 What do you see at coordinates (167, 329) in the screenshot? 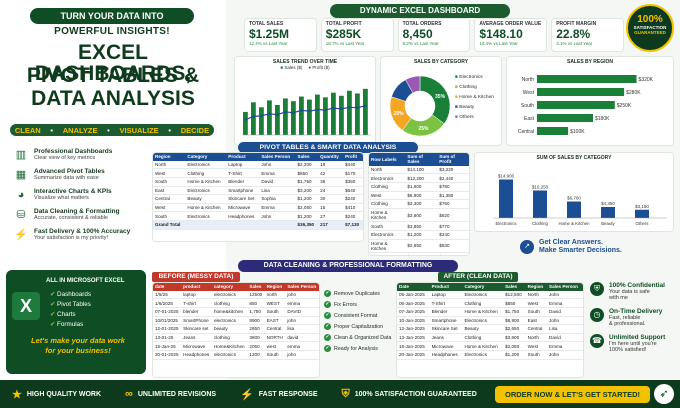
I see `table-cell: 12-01-2025` at bounding box center [167, 329].